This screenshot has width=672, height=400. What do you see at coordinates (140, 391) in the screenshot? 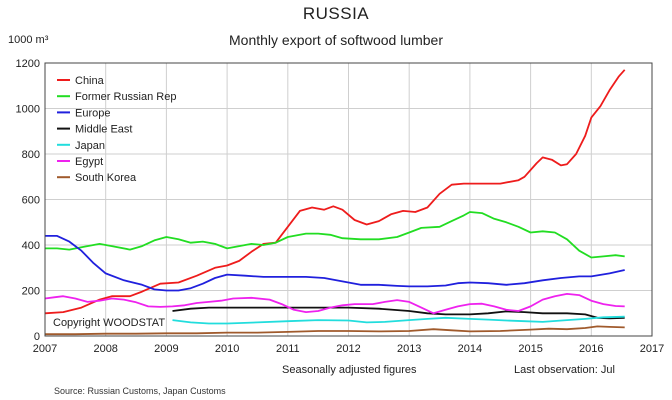
I see `source-note: Source: Russian Customs, Japan Customs` at bounding box center [140, 391].